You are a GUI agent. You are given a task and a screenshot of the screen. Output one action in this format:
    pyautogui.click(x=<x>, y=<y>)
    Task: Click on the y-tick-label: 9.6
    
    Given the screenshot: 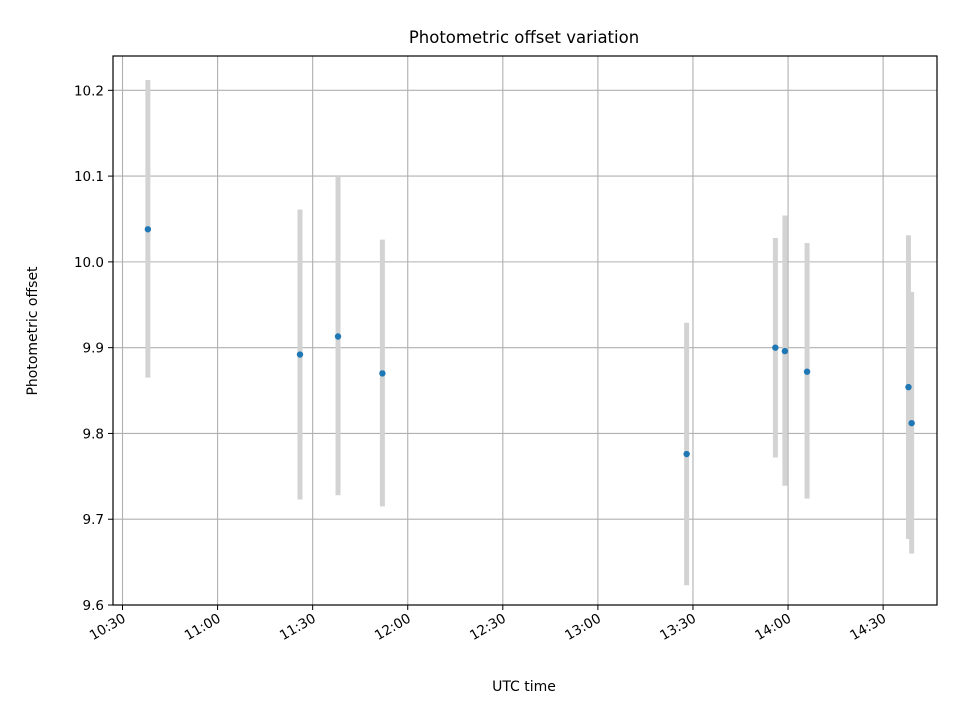 What is the action you would take?
    pyautogui.click(x=93, y=606)
    